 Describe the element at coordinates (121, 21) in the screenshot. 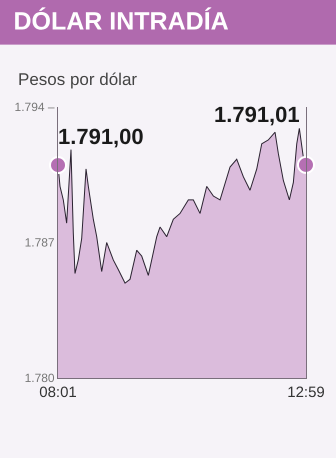

I see `chart-title: DÓLAR INTRADÍA` at that location.